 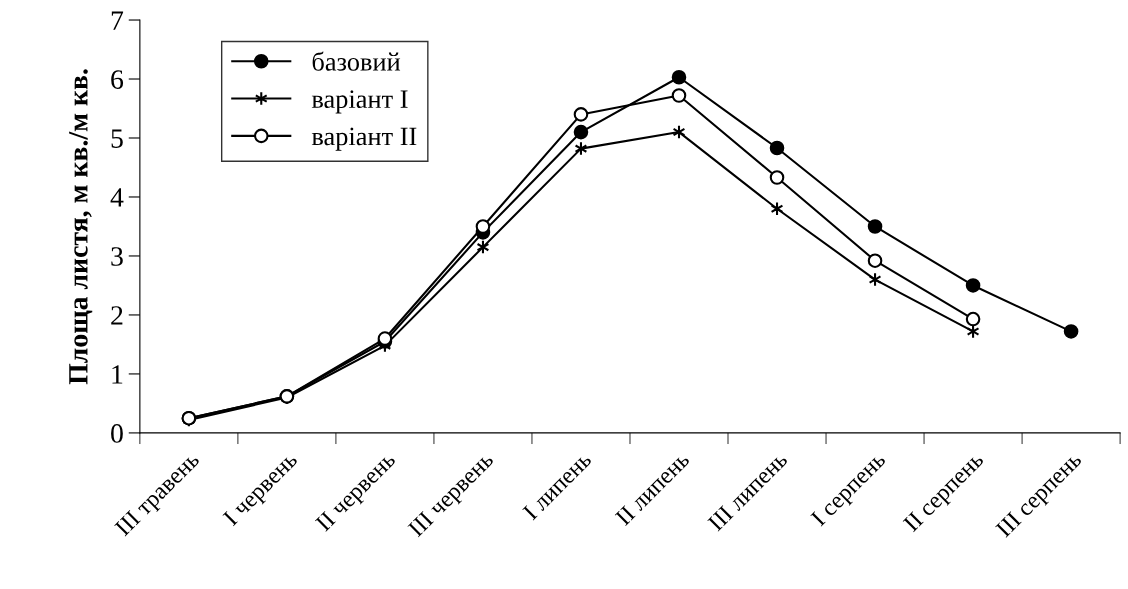 I want to click on y-tick-label: 1, so click(x=117, y=374).